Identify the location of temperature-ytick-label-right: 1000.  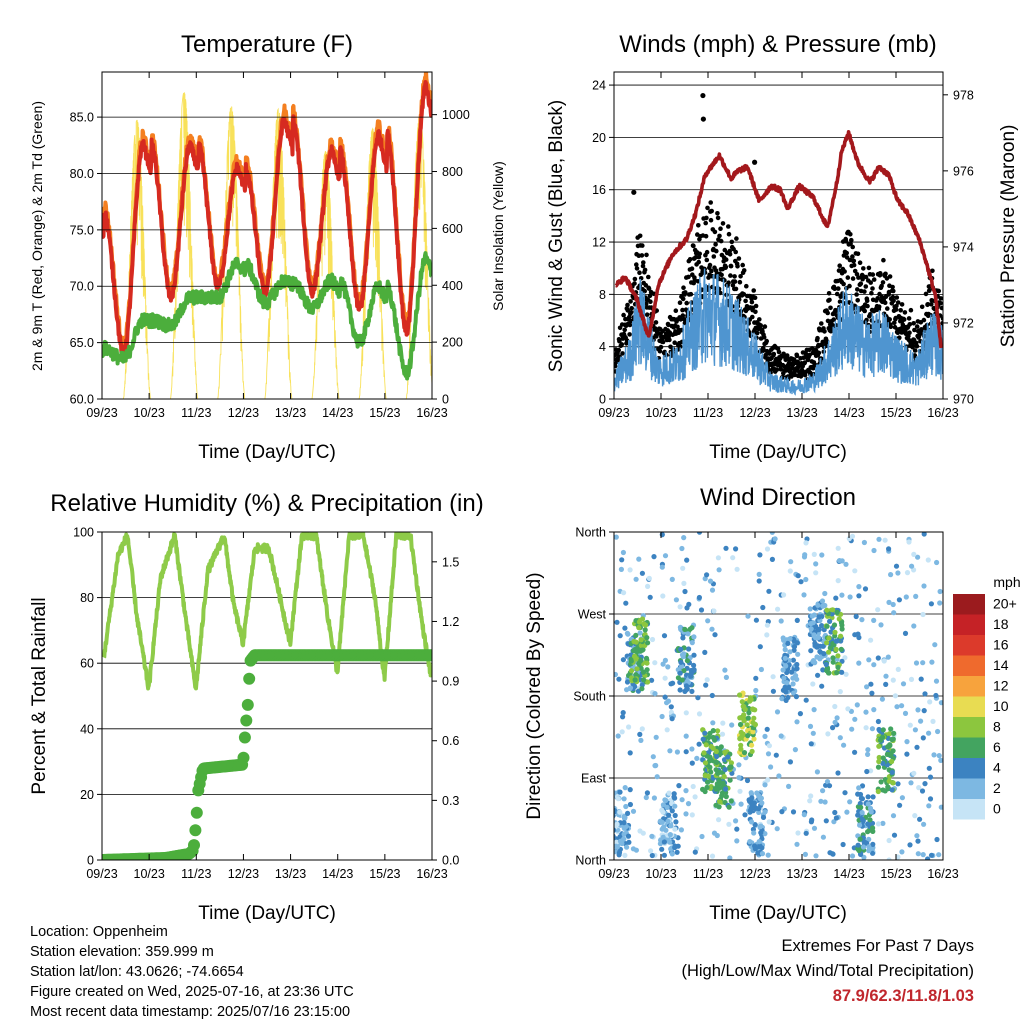
(456, 115).